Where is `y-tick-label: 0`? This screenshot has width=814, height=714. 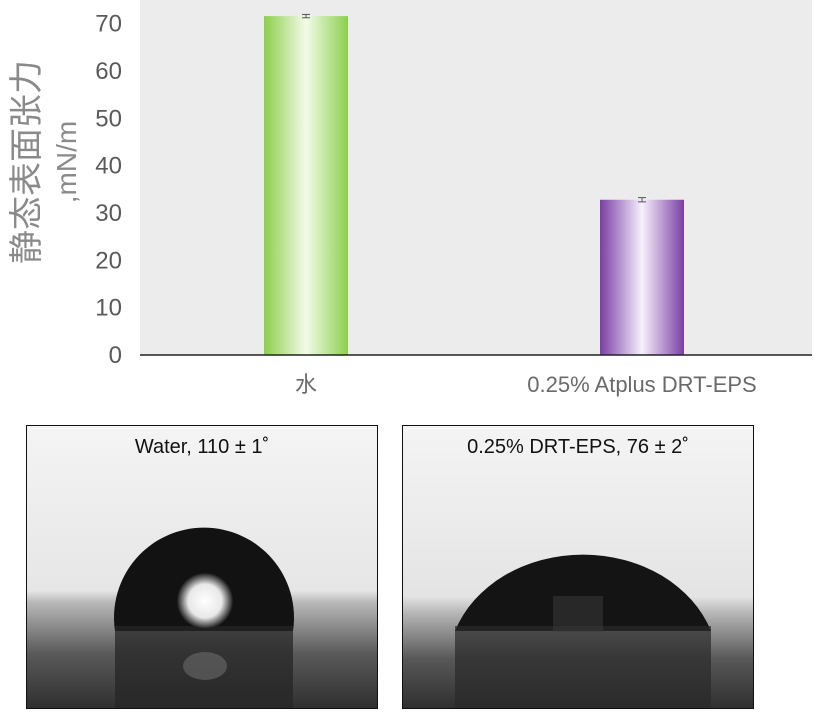
y-tick-label: 0 is located at coordinates (115, 355).